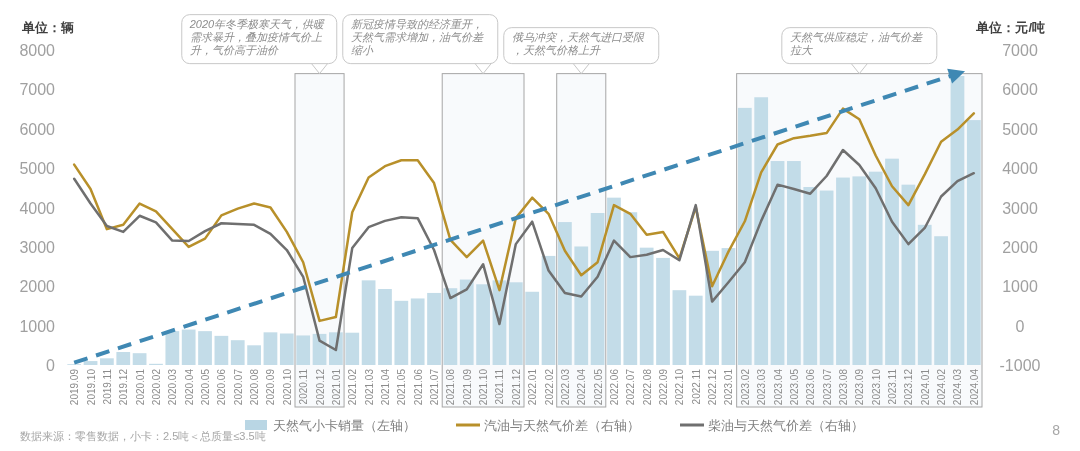  I want to click on x-tick-label: 2023.01, so click(729, 387).